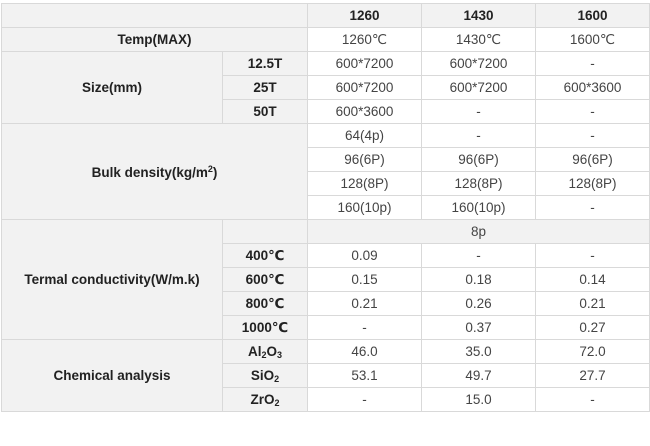 The image size is (650, 446). I want to click on temp-label: Temp(MAX), so click(154, 39).